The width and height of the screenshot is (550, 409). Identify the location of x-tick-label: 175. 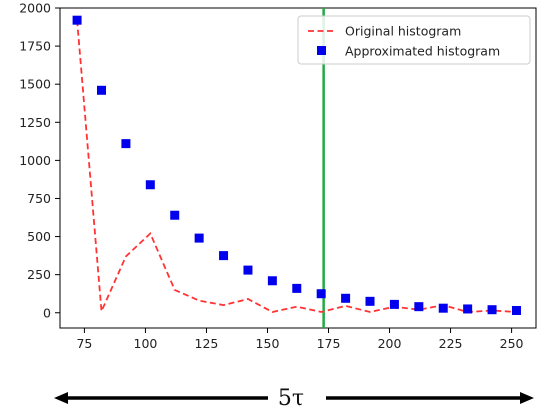
(329, 343).